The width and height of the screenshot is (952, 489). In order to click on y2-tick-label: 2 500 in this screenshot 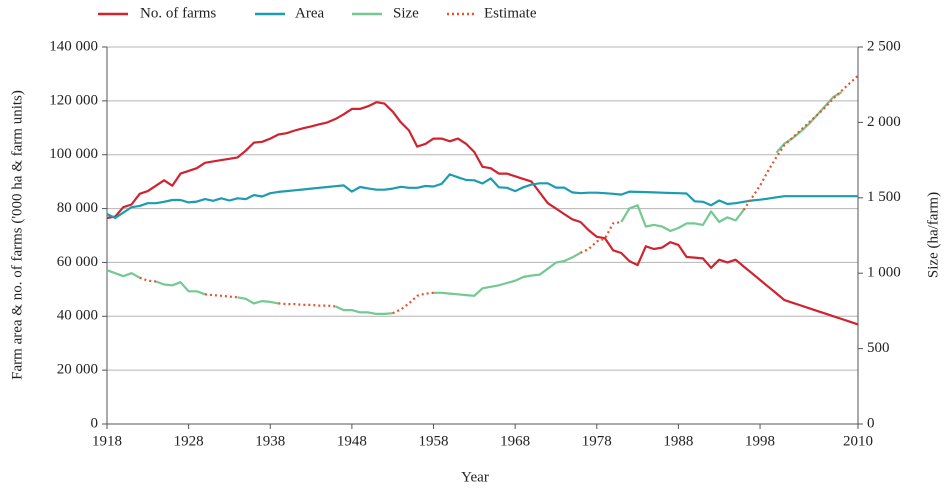, I will do `click(884, 46)`.